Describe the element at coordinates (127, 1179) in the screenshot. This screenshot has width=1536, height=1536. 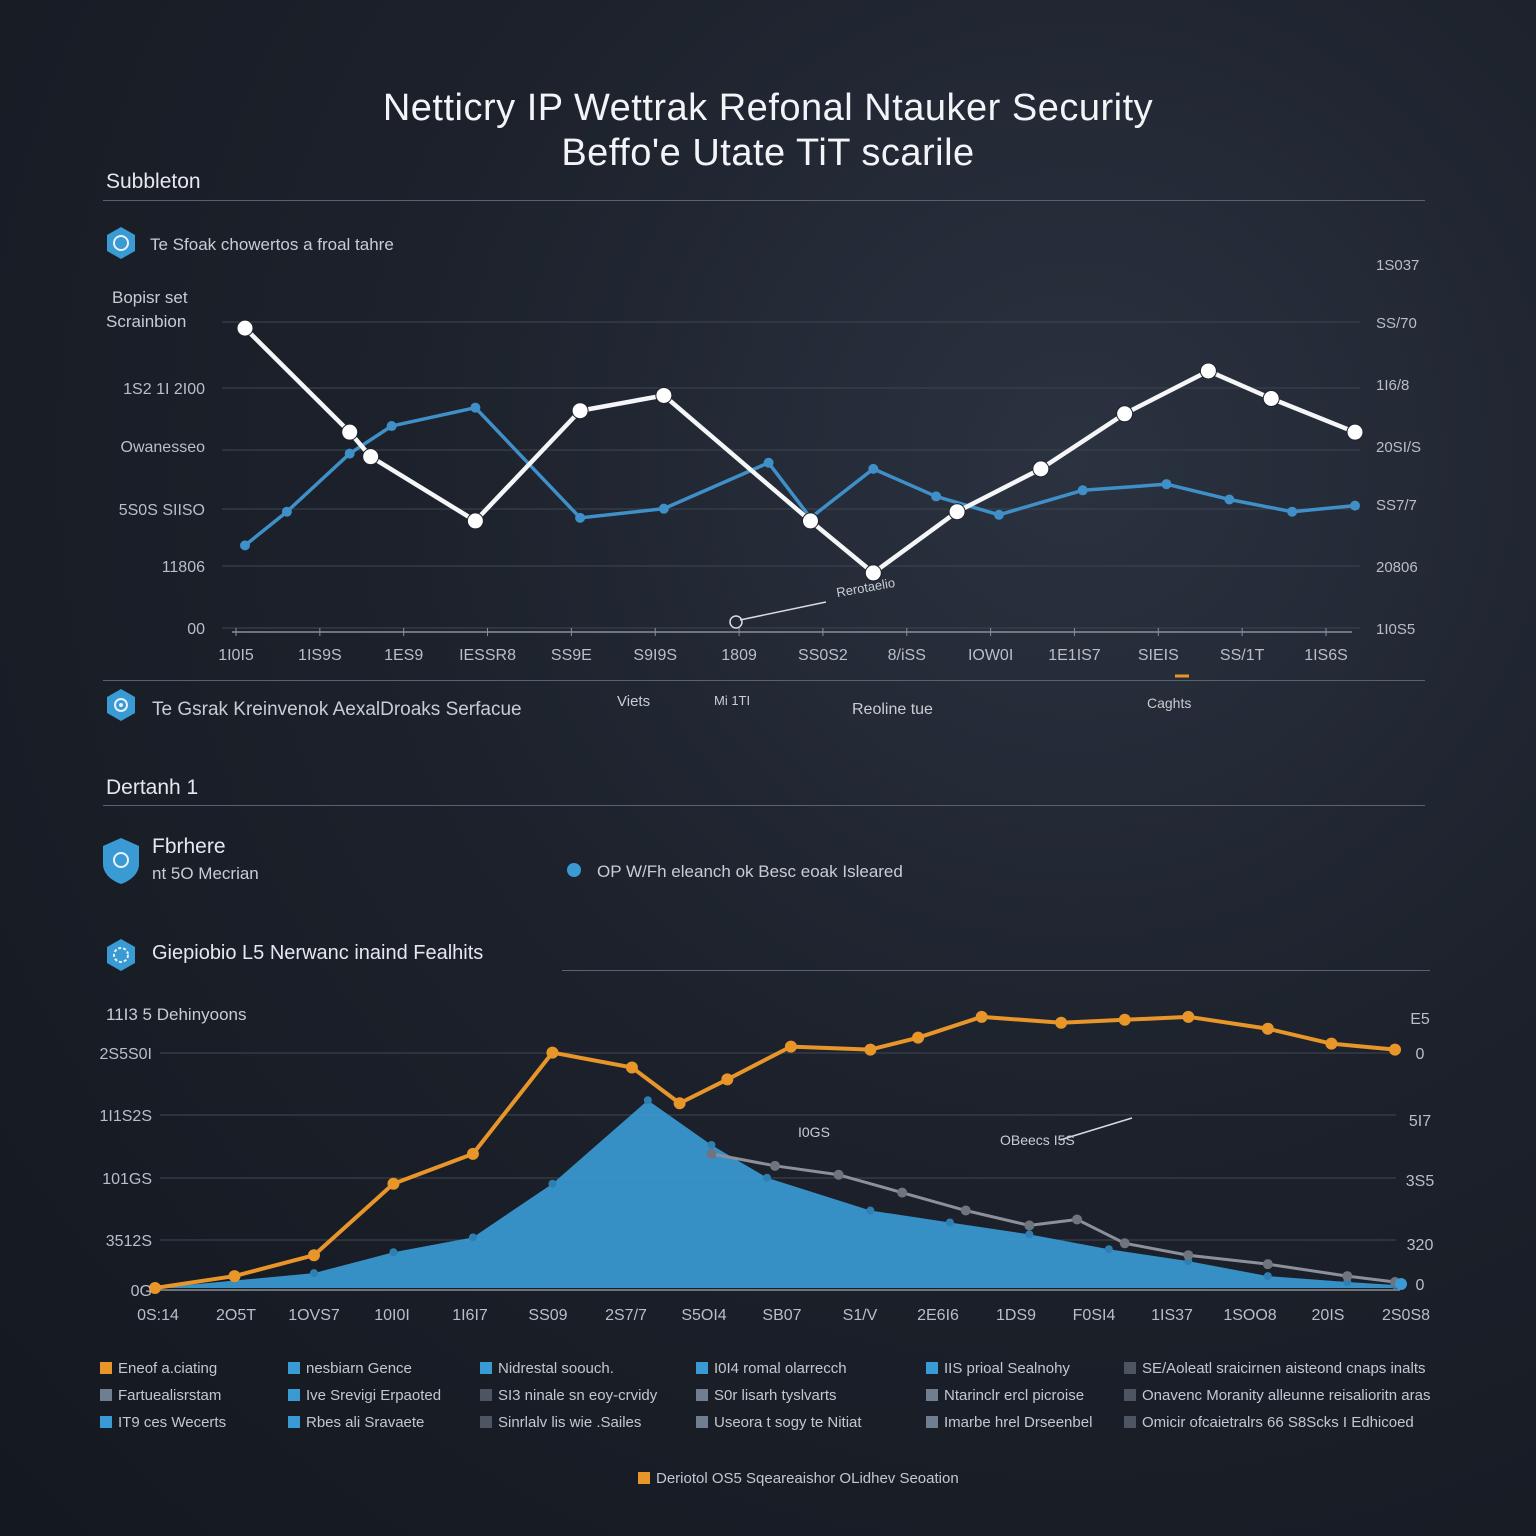
I see `chart2-y-tick-left: 101GS` at that location.